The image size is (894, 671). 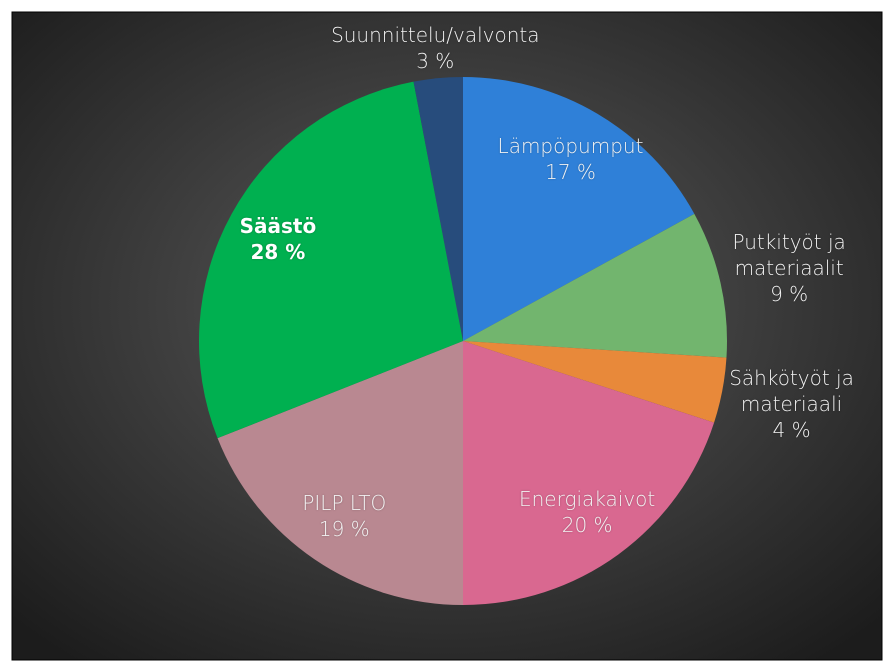 I want to click on label-value: 17 %, so click(x=570, y=172).